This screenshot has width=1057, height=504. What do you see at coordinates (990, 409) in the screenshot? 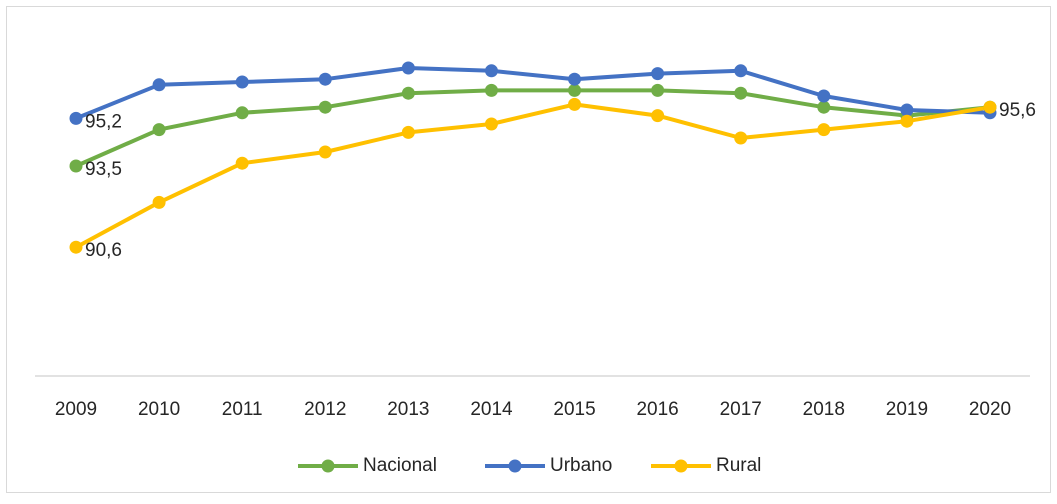
I see `x-tick-label: 2020` at bounding box center [990, 409].